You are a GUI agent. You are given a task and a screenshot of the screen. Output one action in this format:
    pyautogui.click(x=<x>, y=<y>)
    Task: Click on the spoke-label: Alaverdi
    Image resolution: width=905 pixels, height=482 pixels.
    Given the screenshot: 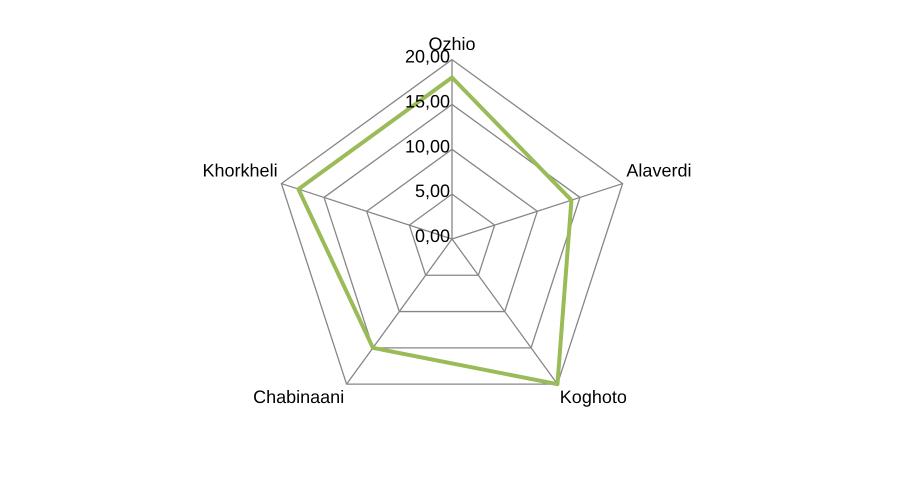 What is the action you would take?
    pyautogui.click(x=659, y=170)
    